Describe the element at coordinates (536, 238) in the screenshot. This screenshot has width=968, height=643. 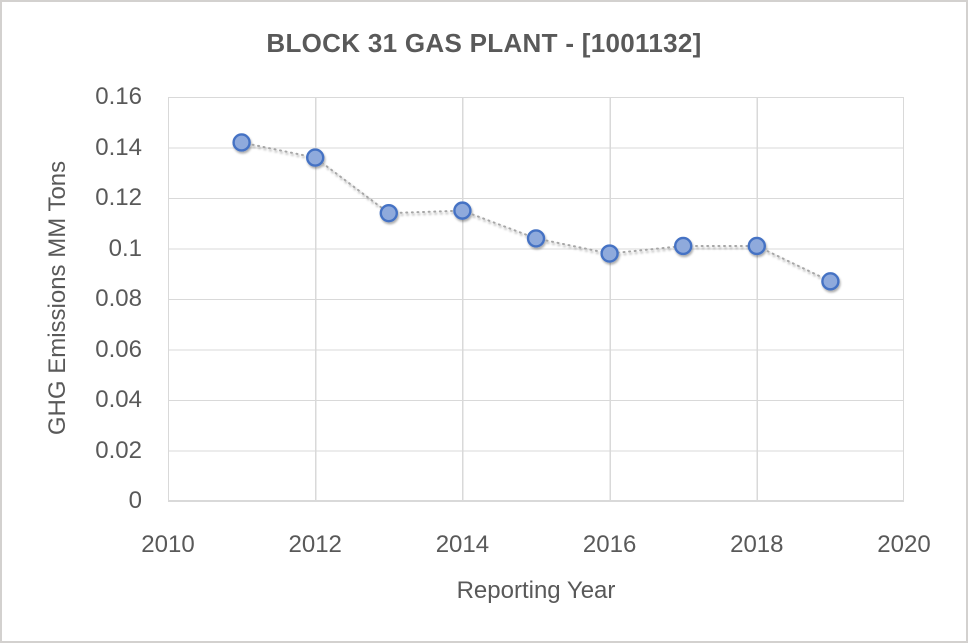
I see `data-point-2015` at that location.